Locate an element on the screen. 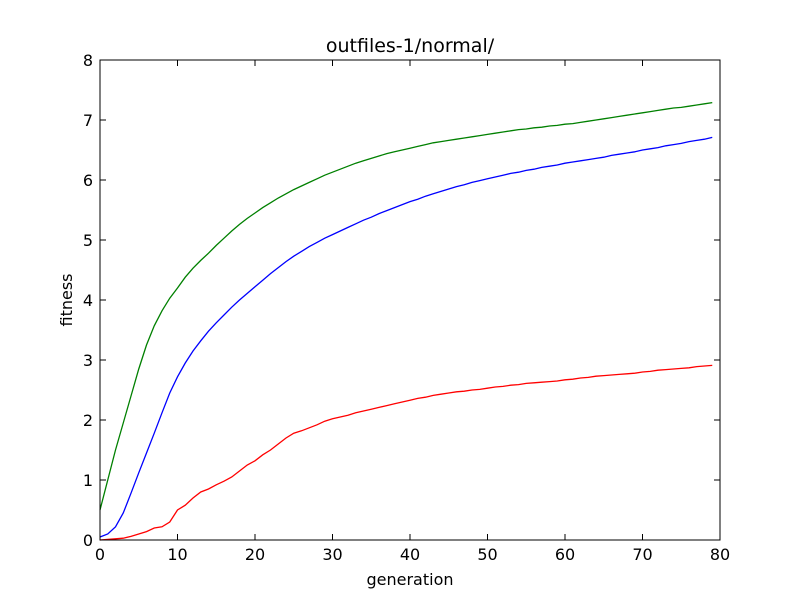  x-tick-label: 50 is located at coordinates (487, 554).